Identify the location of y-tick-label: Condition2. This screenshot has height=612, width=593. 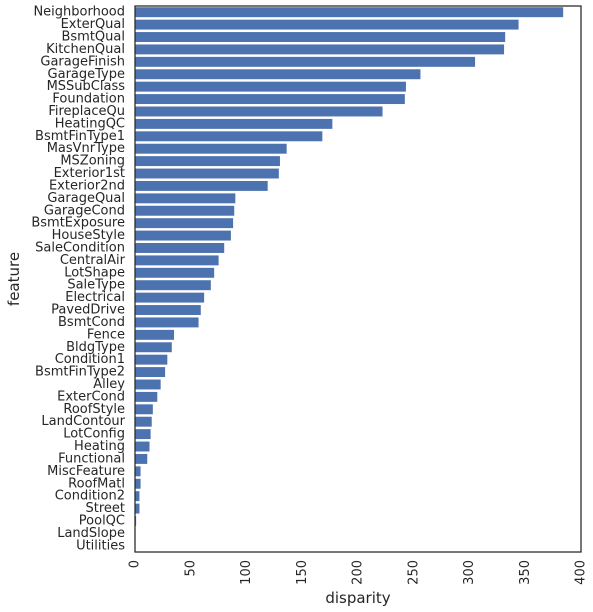
(90, 496).